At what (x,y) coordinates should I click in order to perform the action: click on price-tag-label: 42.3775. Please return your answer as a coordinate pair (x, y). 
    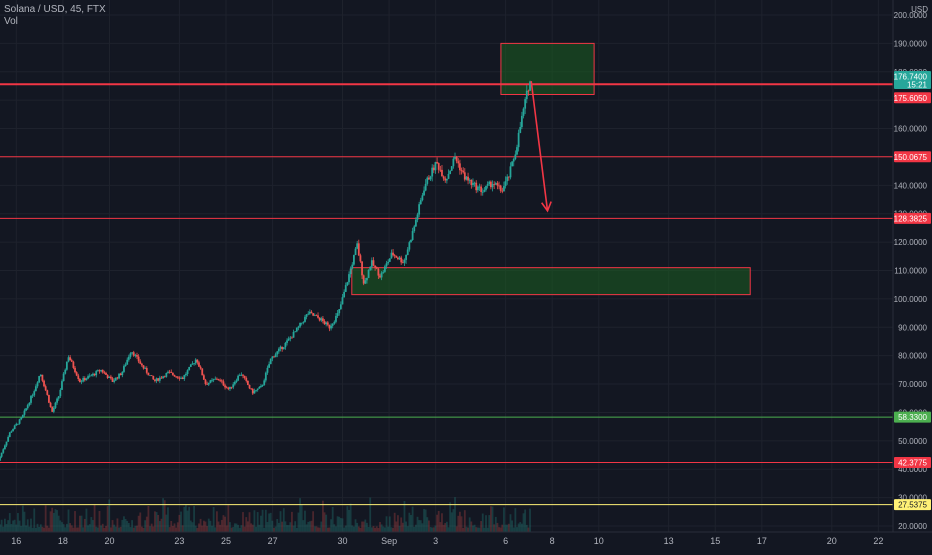
    Looking at the image, I should click on (912, 462).